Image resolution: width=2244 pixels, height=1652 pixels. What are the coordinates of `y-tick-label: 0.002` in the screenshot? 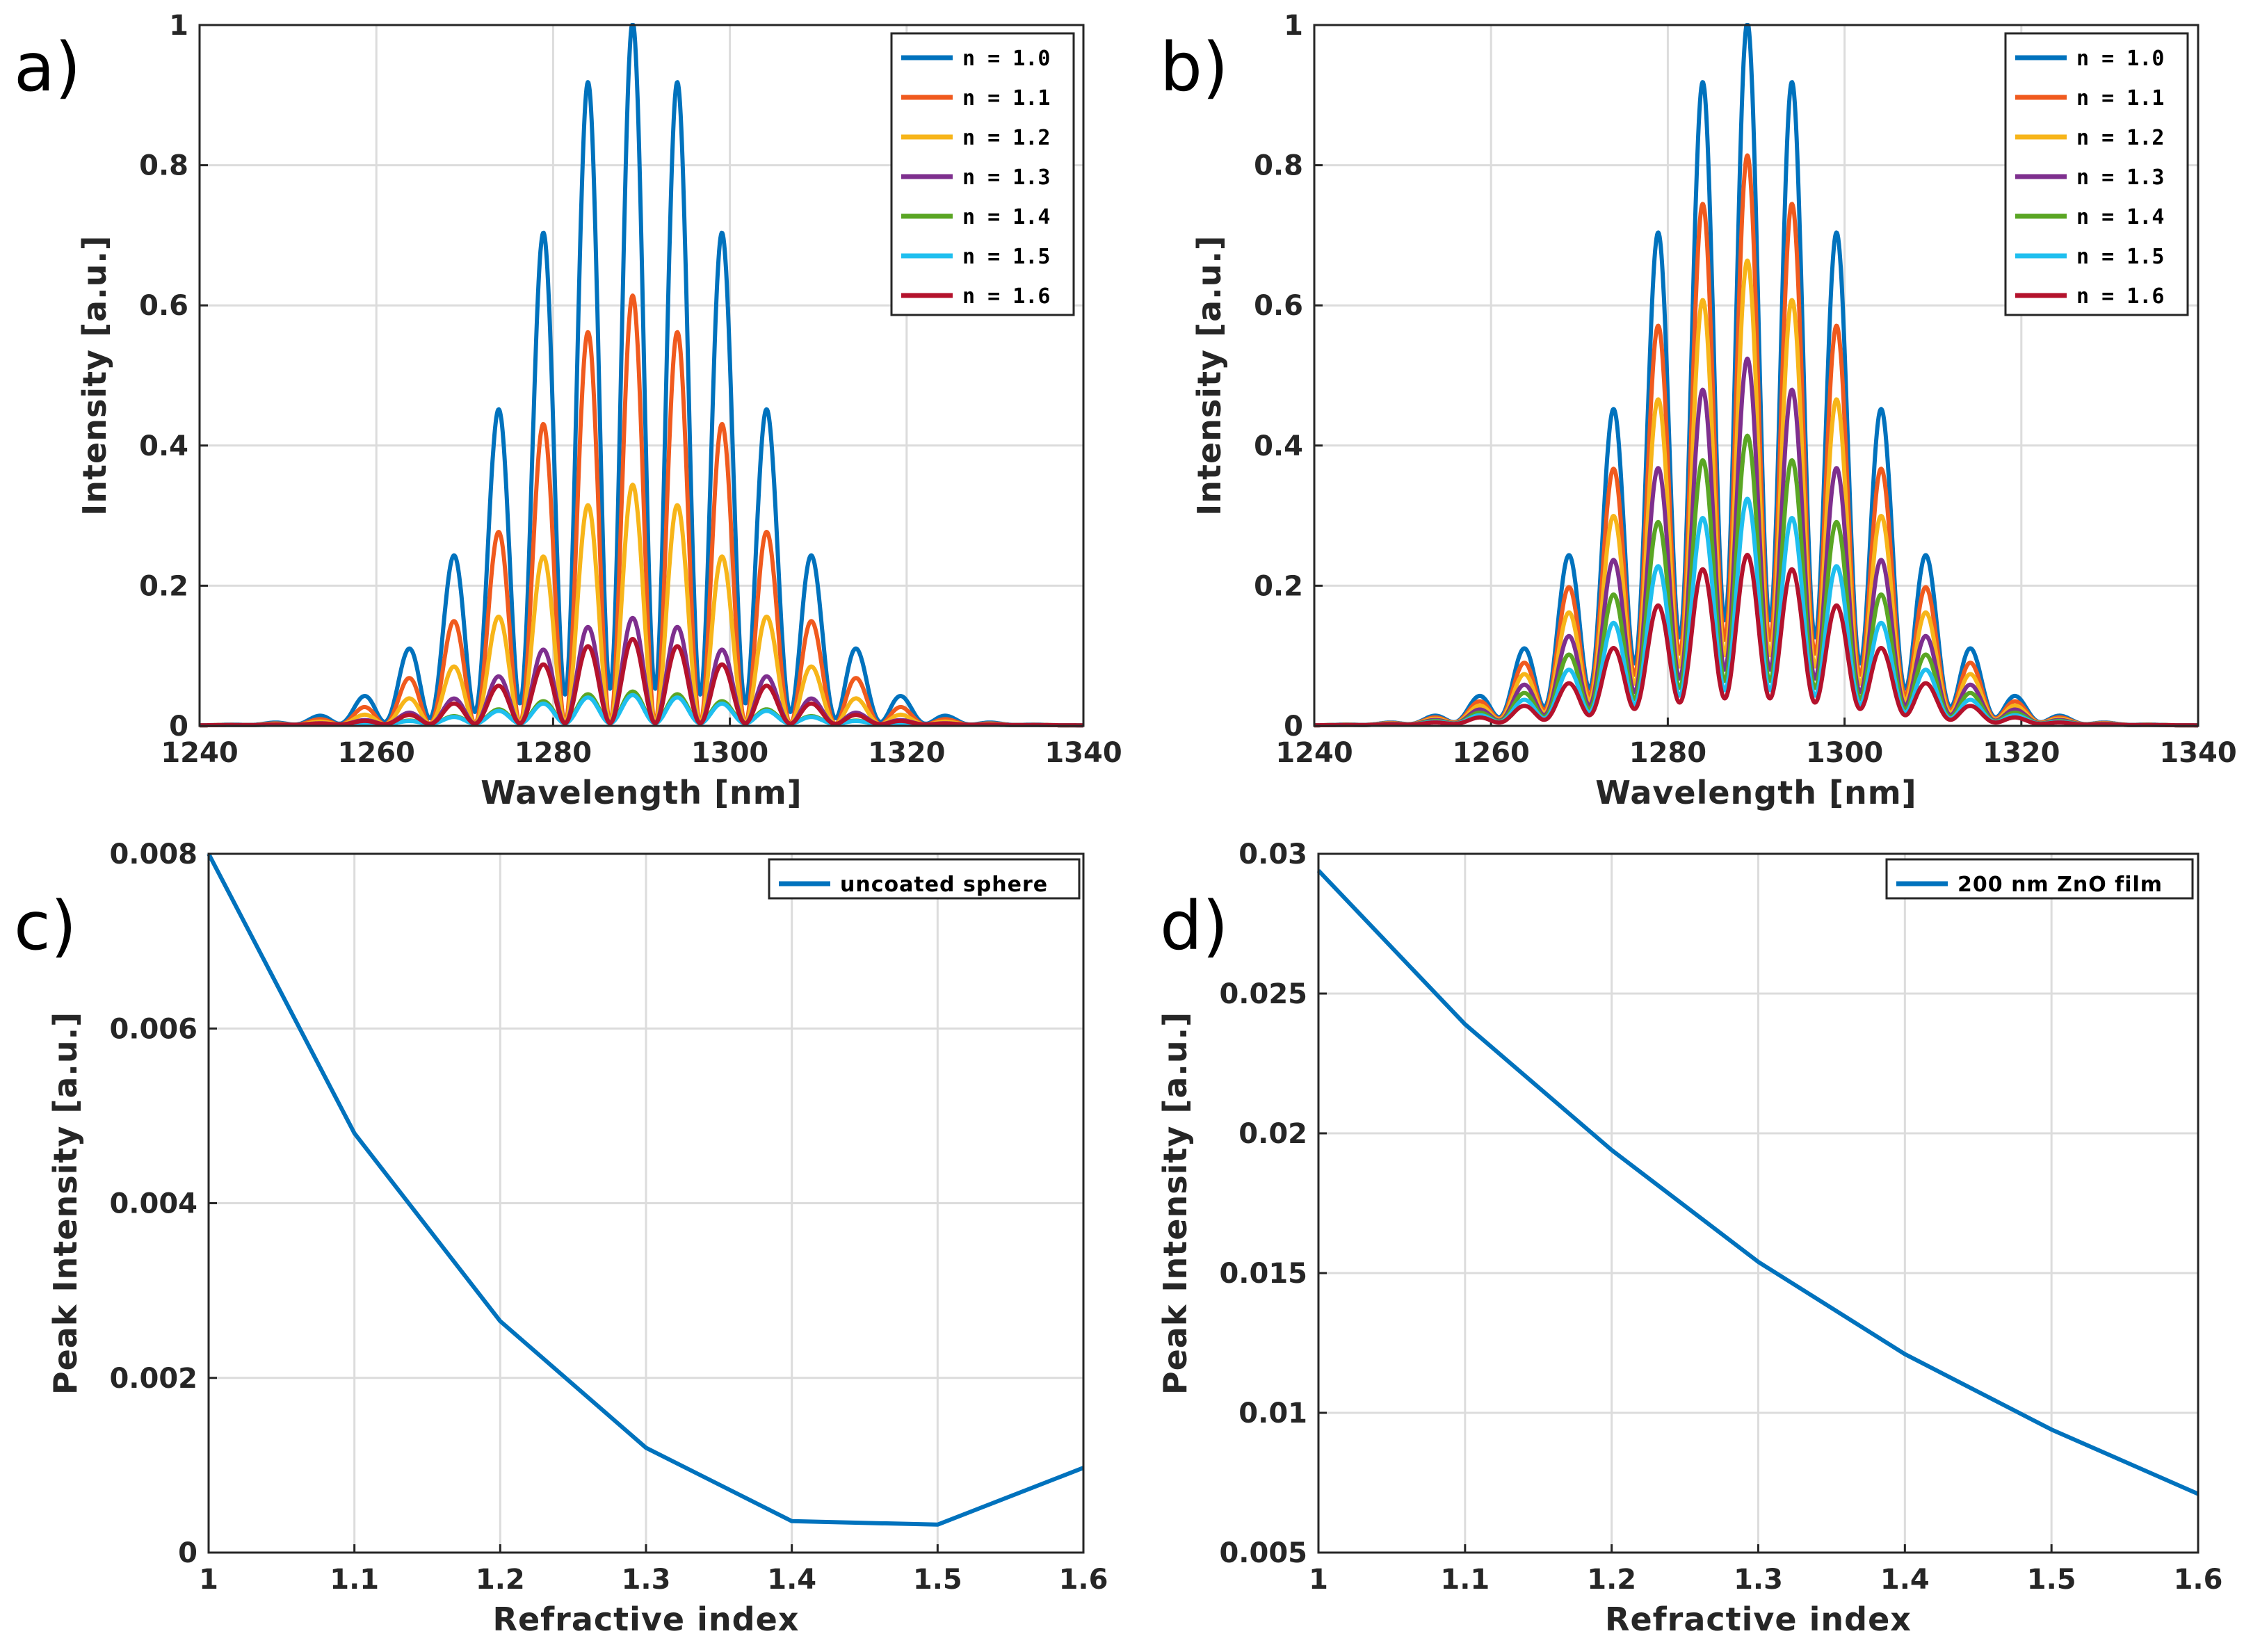 It's located at (153, 1379).